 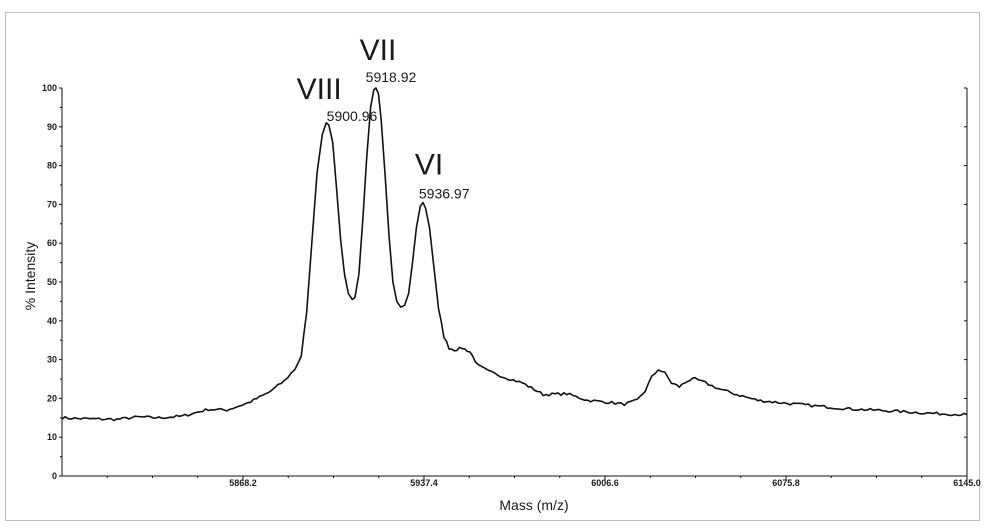 What do you see at coordinates (52, 204) in the screenshot?
I see `y-tick-label: 70` at bounding box center [52, 204].